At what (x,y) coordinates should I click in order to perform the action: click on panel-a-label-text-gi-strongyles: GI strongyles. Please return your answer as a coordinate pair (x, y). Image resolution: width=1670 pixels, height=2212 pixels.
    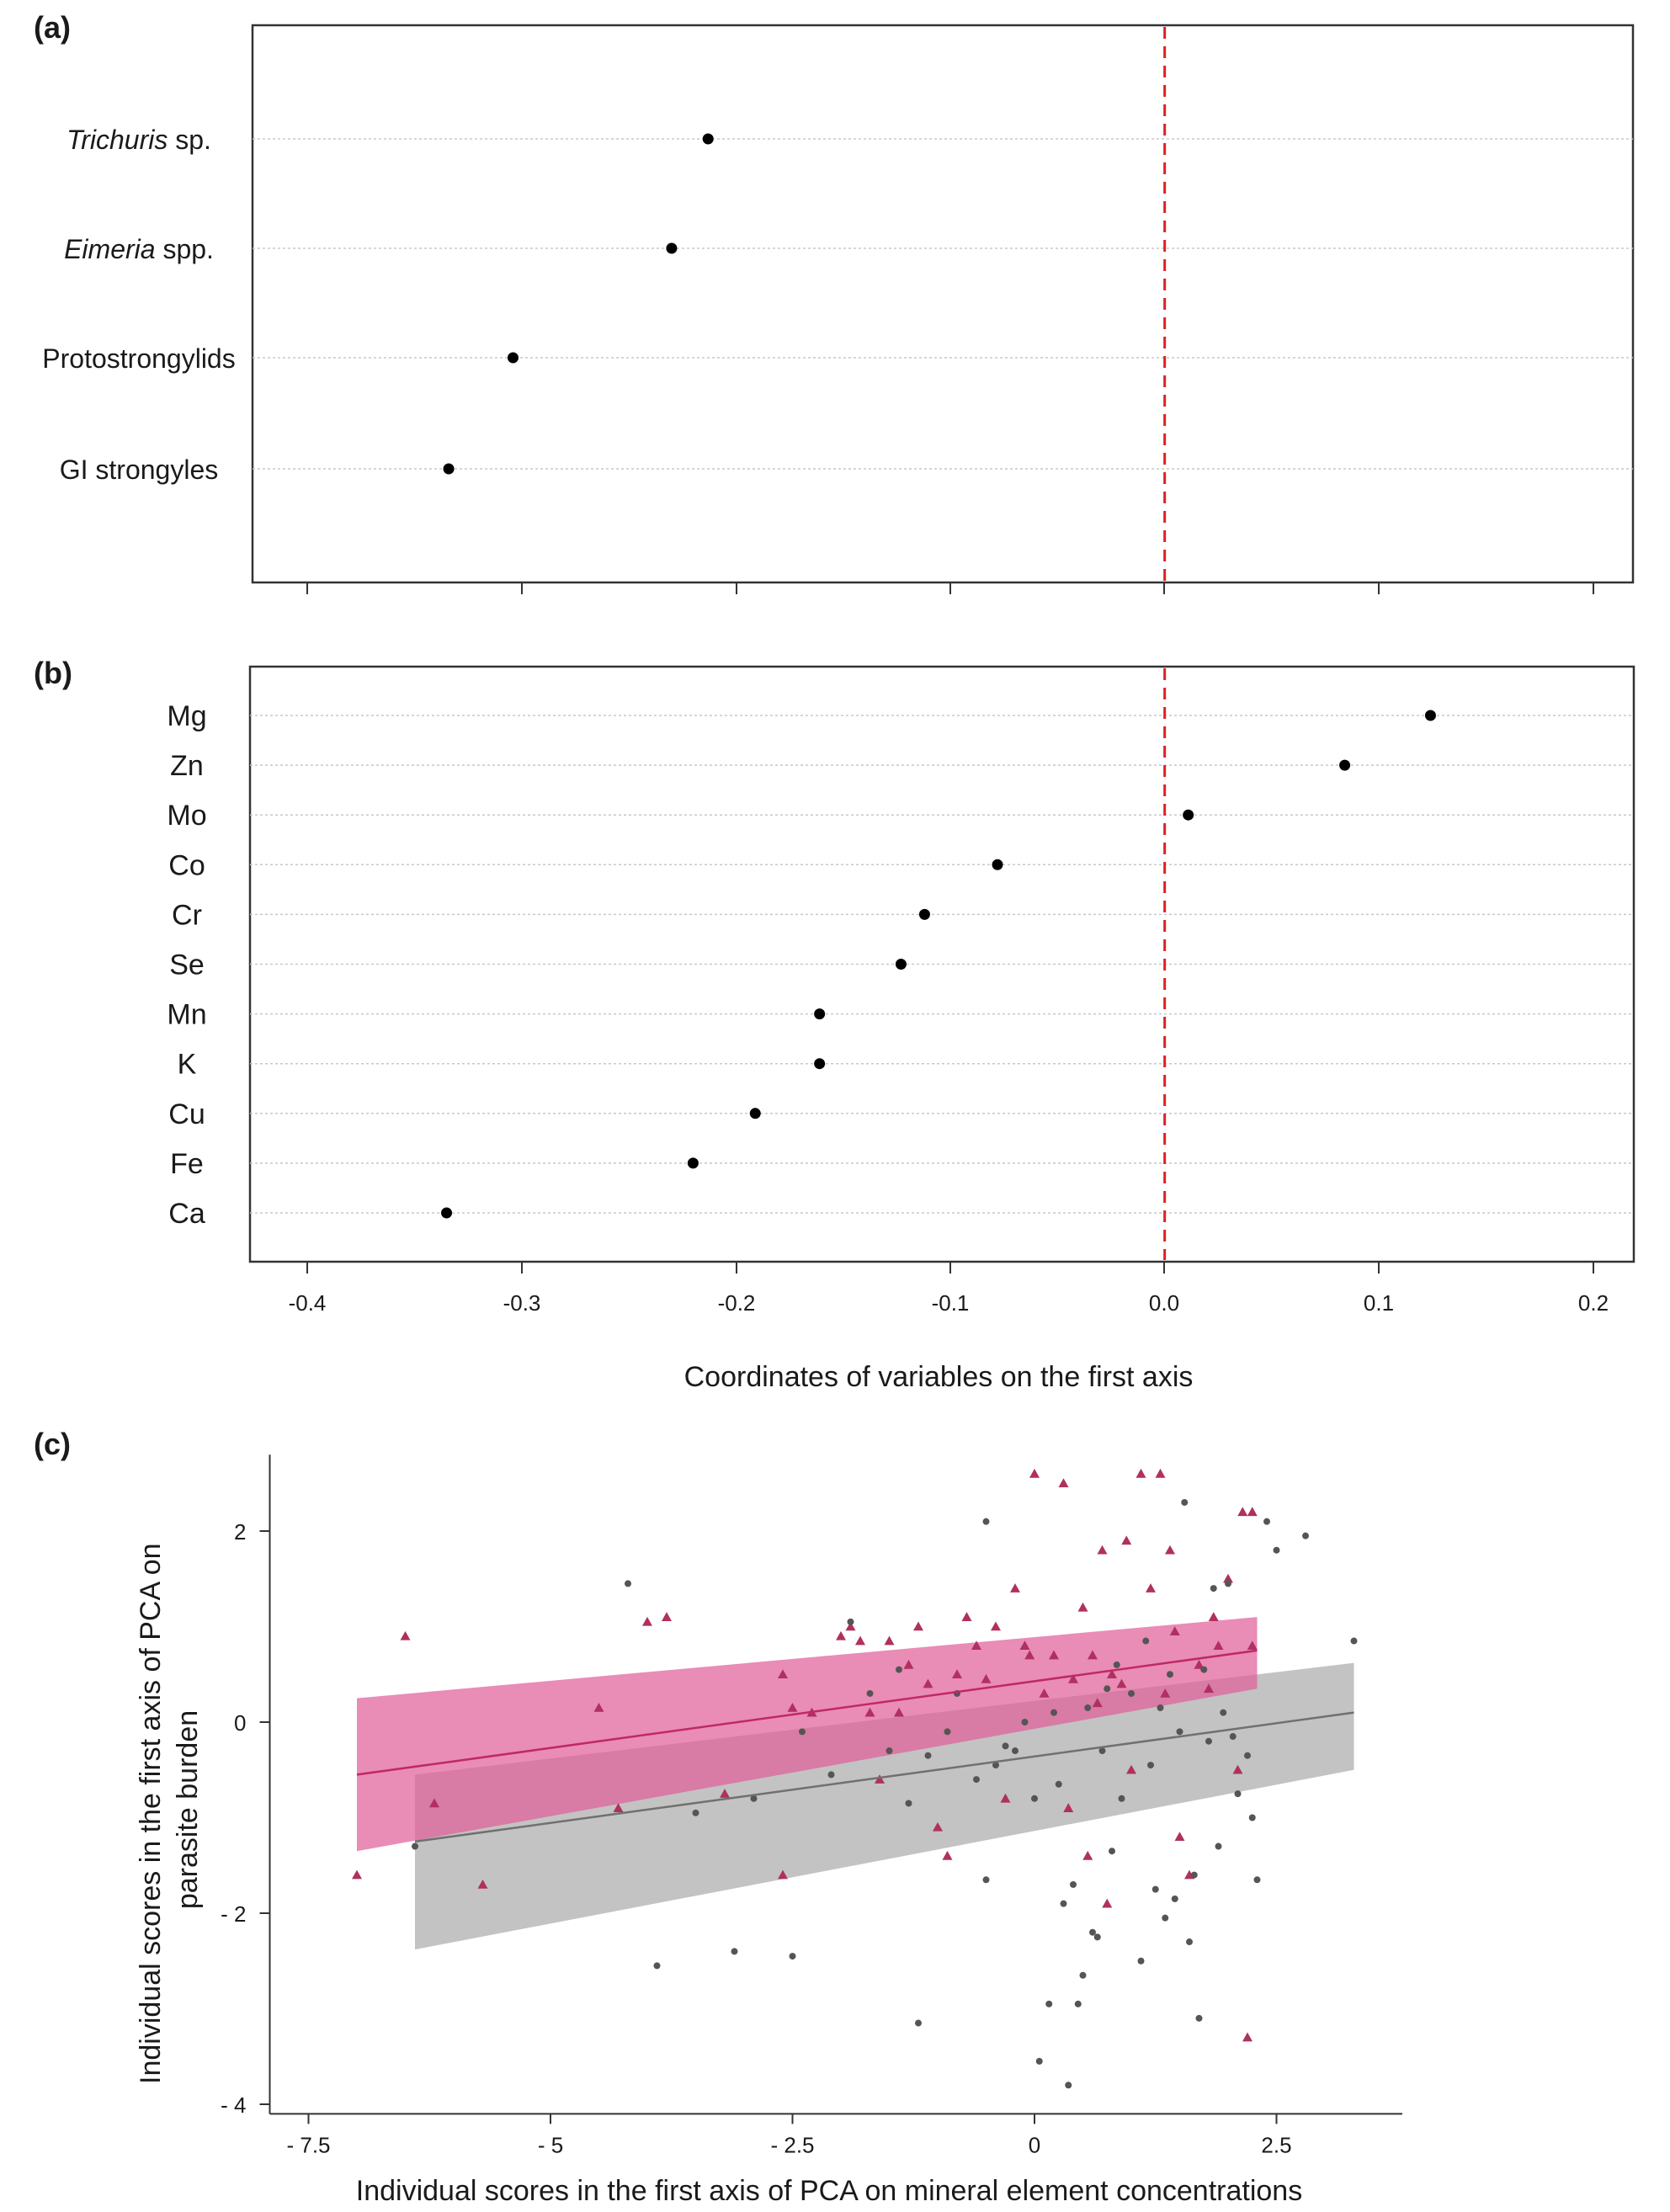
    Looking at the image, I should click on (139, 470).